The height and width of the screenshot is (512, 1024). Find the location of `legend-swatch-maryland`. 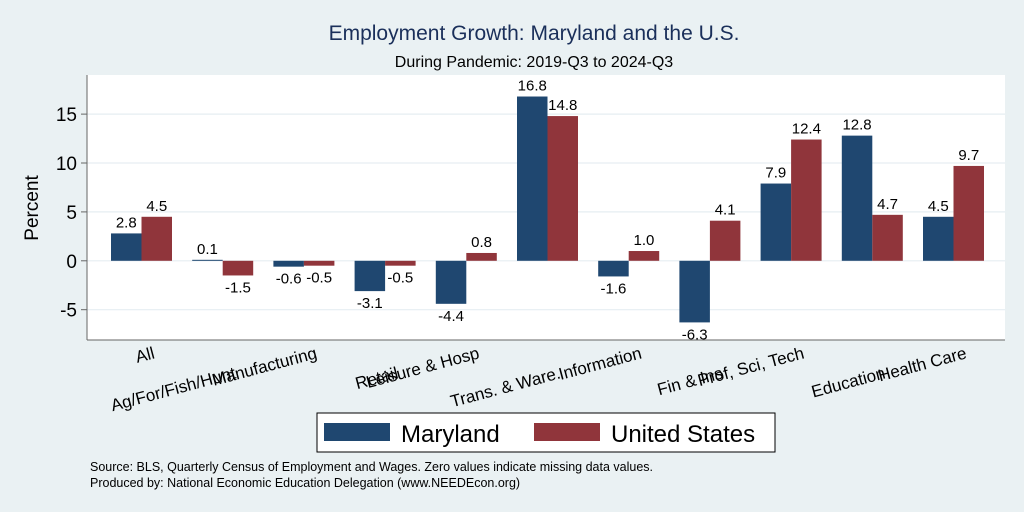

legend-swatch-maryland is located at coordinates (357, 432).